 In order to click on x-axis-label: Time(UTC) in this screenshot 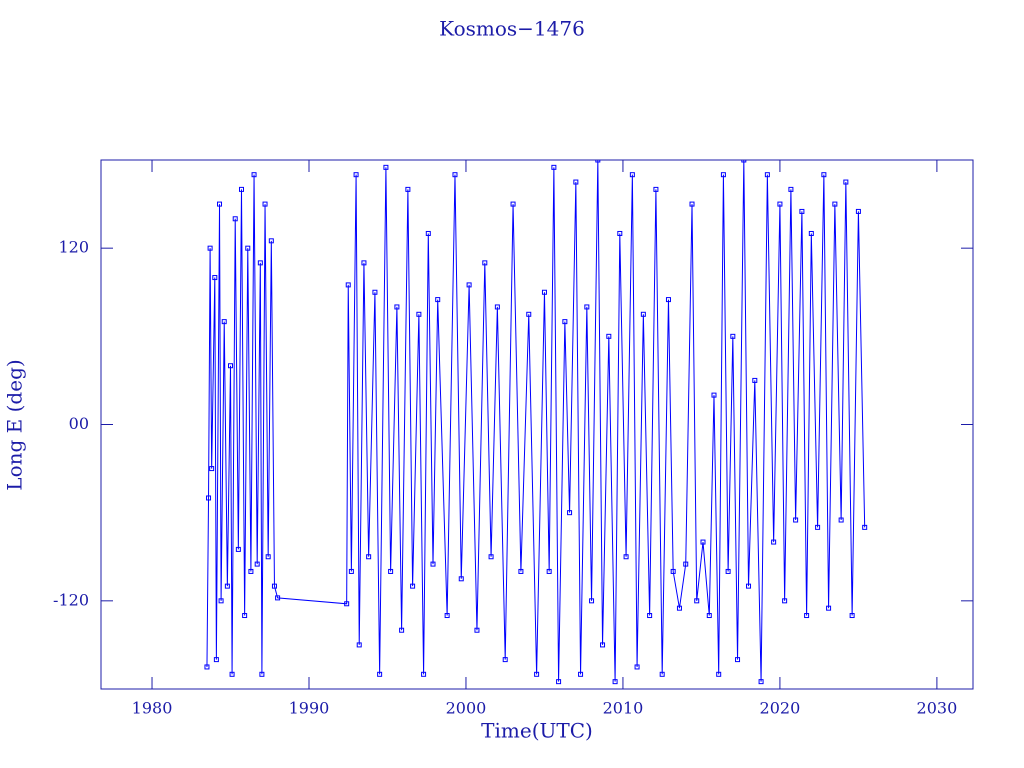, I will do `click(537, 731)`.